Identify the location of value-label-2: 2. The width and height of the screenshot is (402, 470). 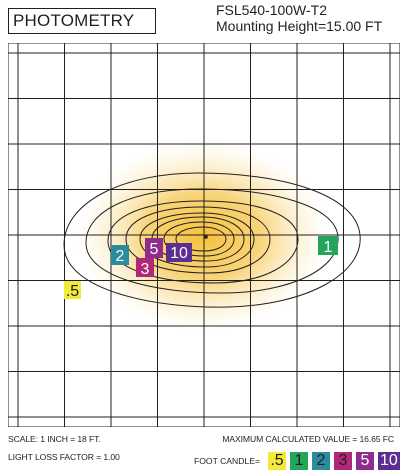
(120, 255).